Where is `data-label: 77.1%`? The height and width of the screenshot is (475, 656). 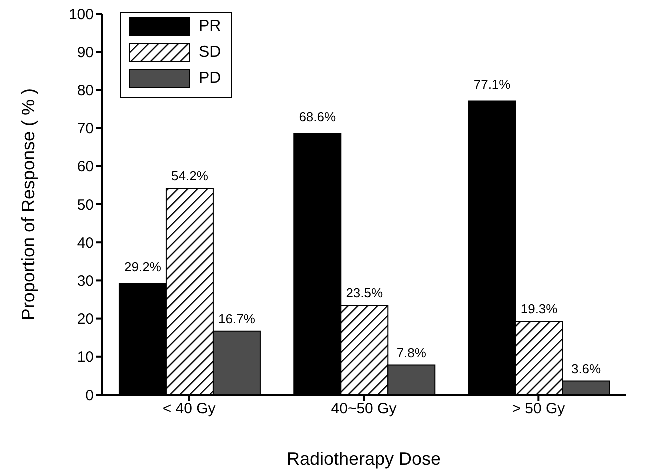 data-label: 77.1% is located at coordinates (493, 84).